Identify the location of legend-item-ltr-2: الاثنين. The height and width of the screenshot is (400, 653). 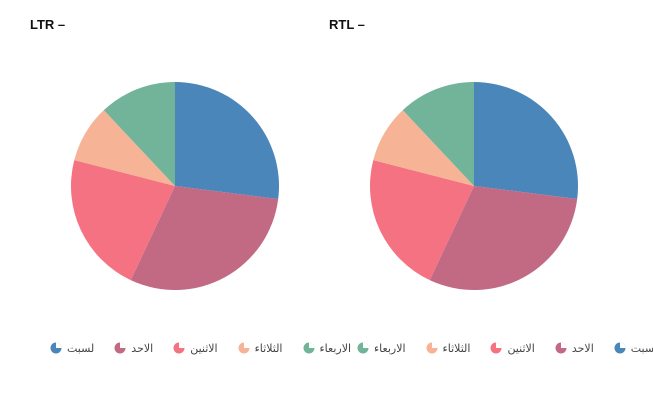
(195, 348).